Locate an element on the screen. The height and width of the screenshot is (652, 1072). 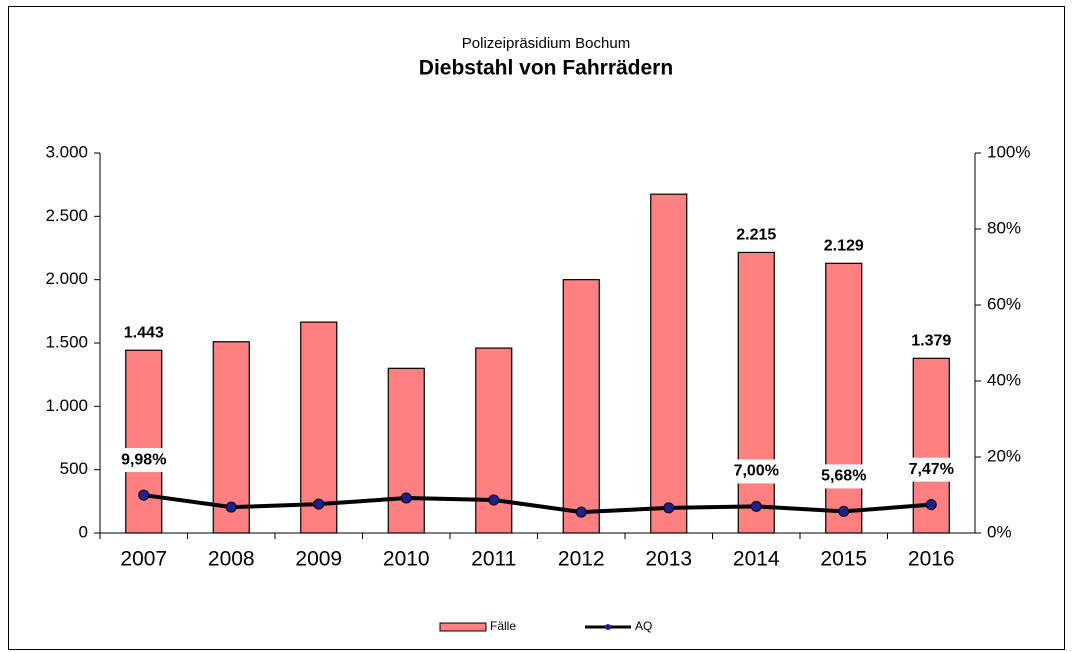
y-tick-label: 2.500 is located at coordinates (66, 215).